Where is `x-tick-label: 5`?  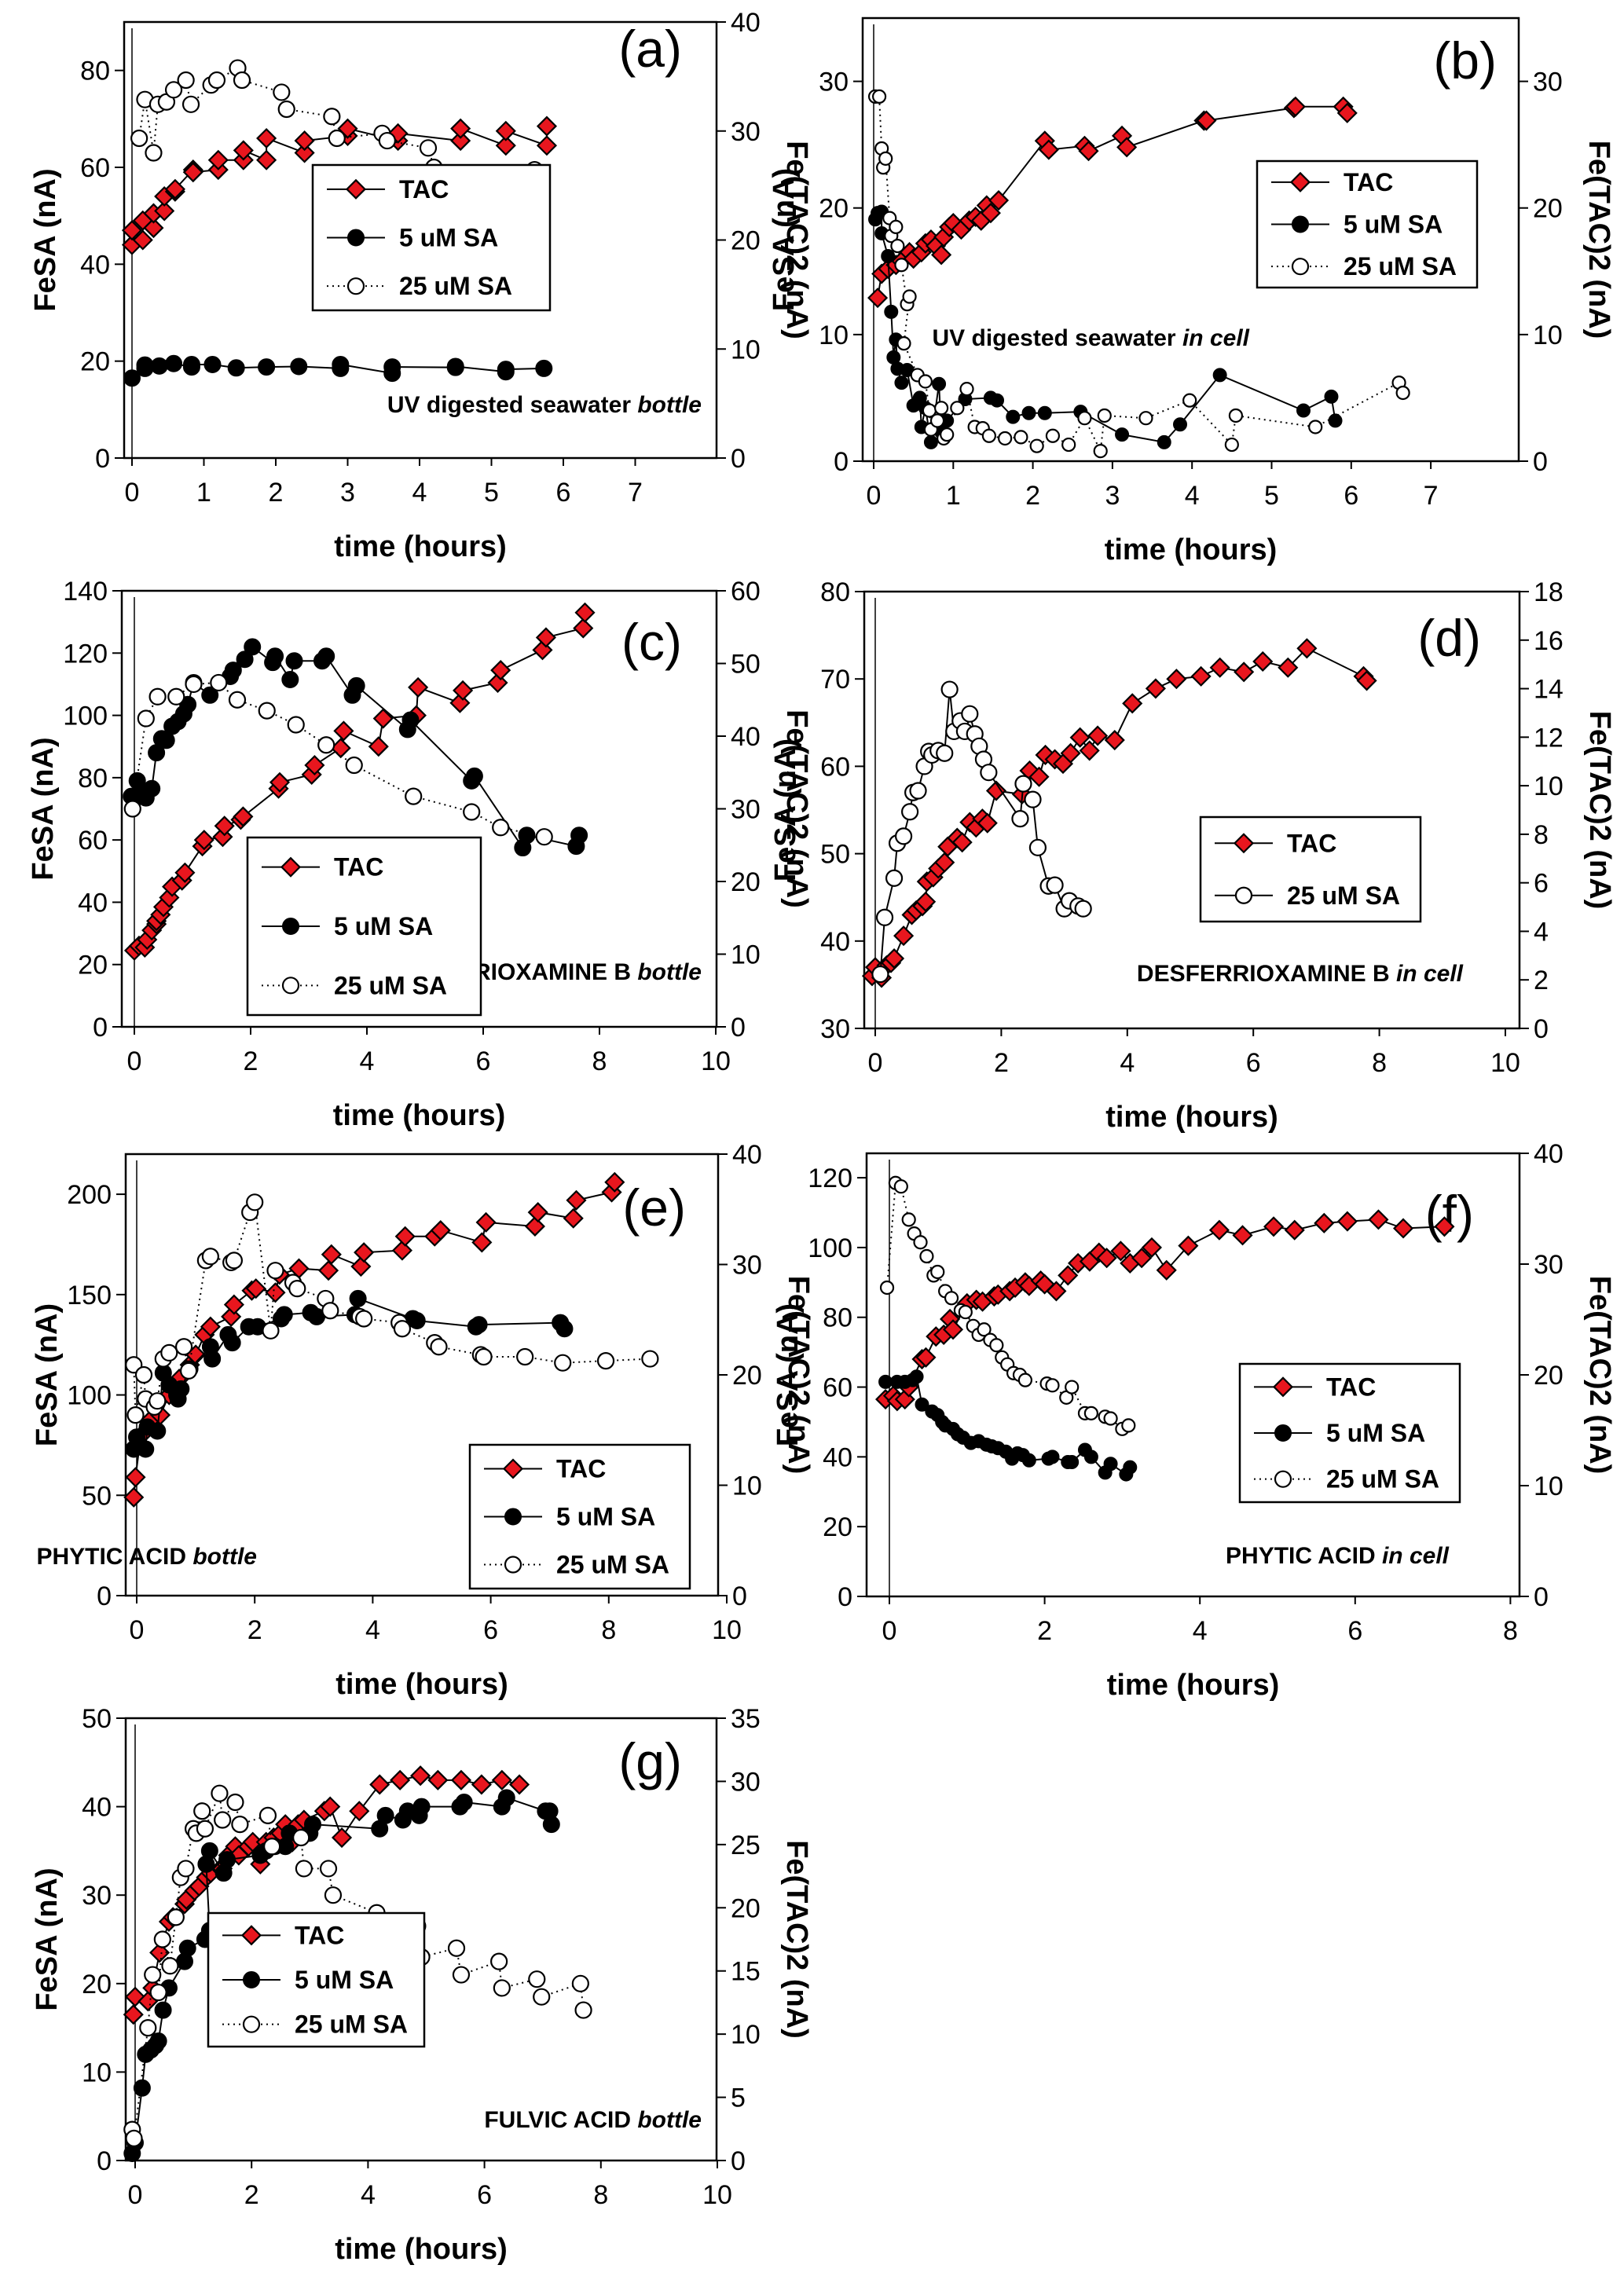
x-tick-label: 5 is located at coordinates (492, 493).